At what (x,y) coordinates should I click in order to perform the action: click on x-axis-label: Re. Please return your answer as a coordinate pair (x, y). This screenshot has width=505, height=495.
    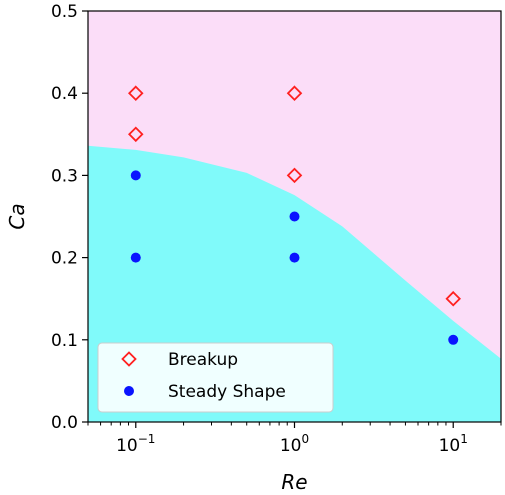
    Looking at the image, I should click on (294, 482).